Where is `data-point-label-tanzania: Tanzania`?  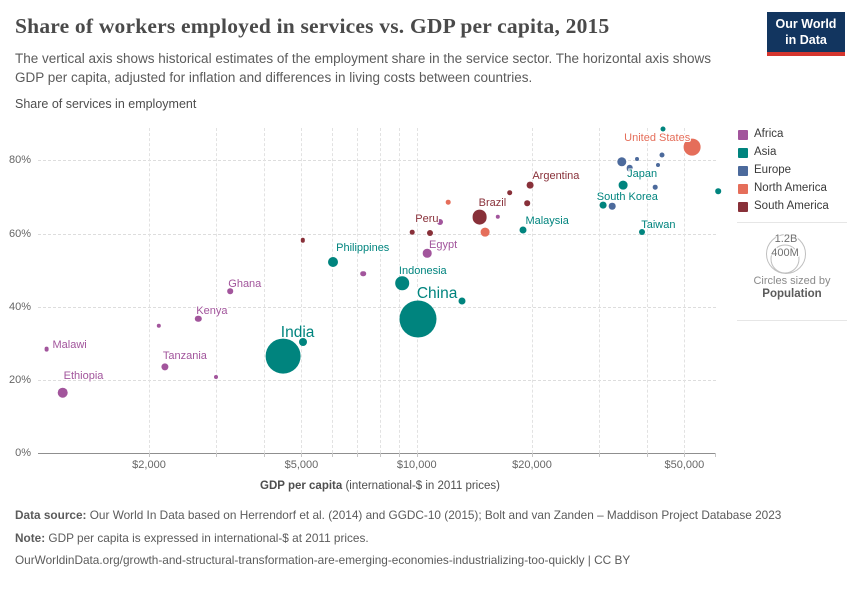
data-point-label-tanzania: Tanzania is located at coordinates (184, 356).